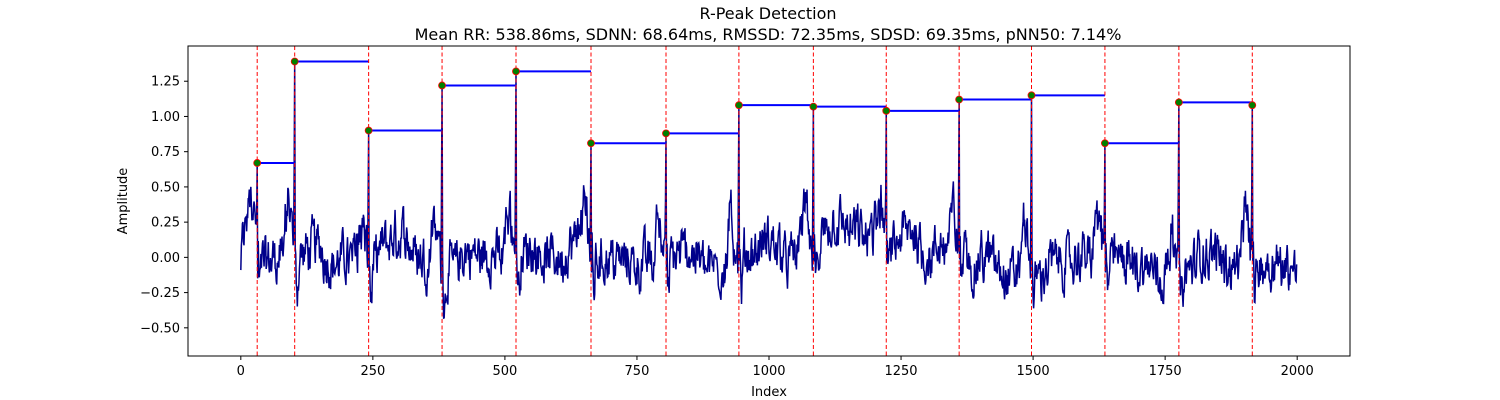 The width and height of the screenshot is (1500, 400). I want to click on x-tick-label: 500, so click(504, 371).